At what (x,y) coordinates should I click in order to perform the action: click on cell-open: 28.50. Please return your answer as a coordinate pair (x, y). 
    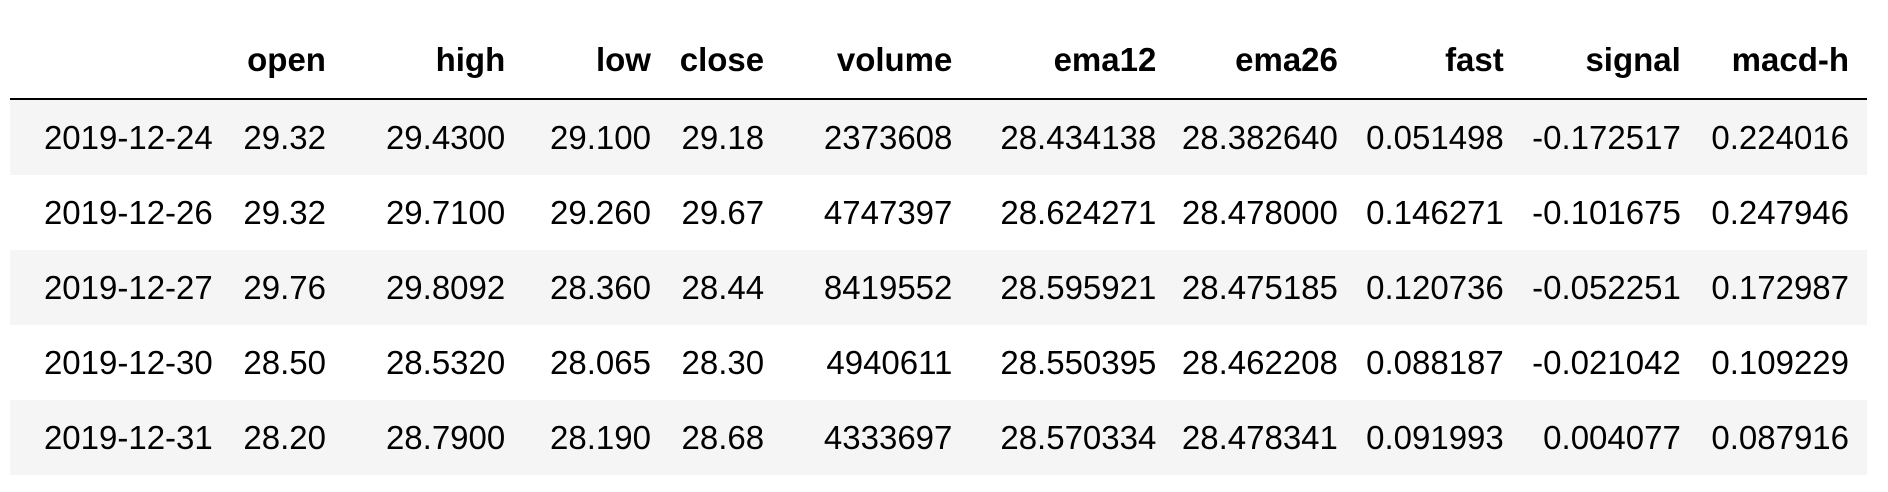
    Looking at the image, I should click on (284, 362).